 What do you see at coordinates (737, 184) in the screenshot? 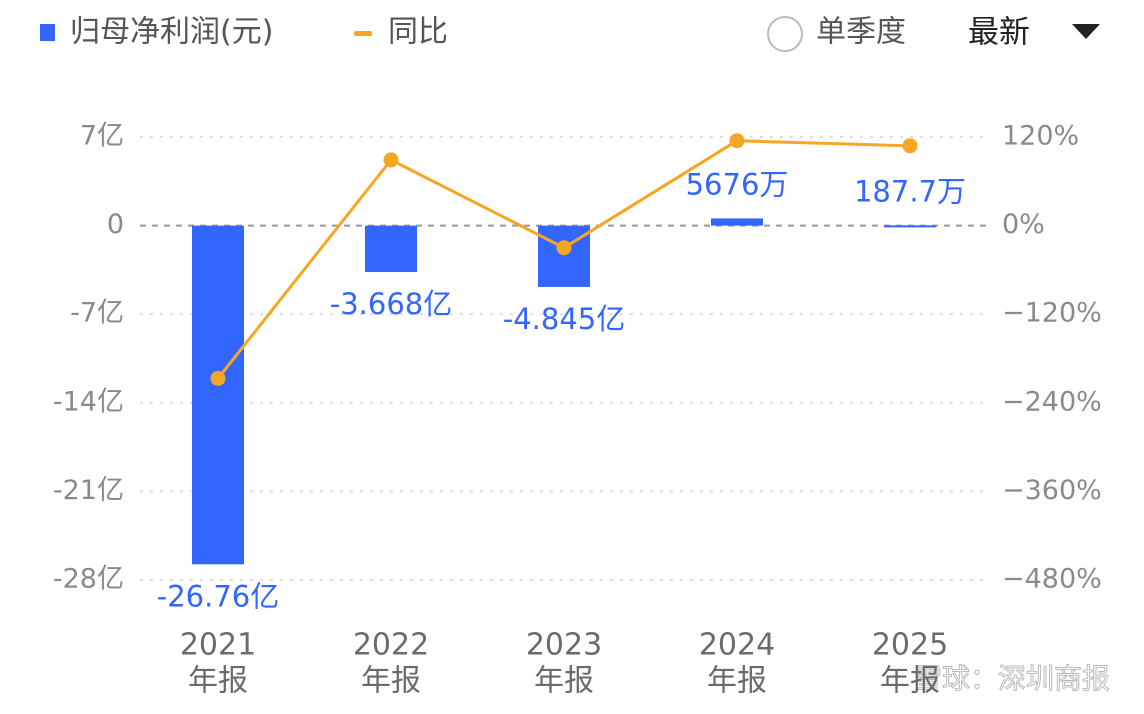
I see `data-label: 5676万` at bounding box center [737, 184].